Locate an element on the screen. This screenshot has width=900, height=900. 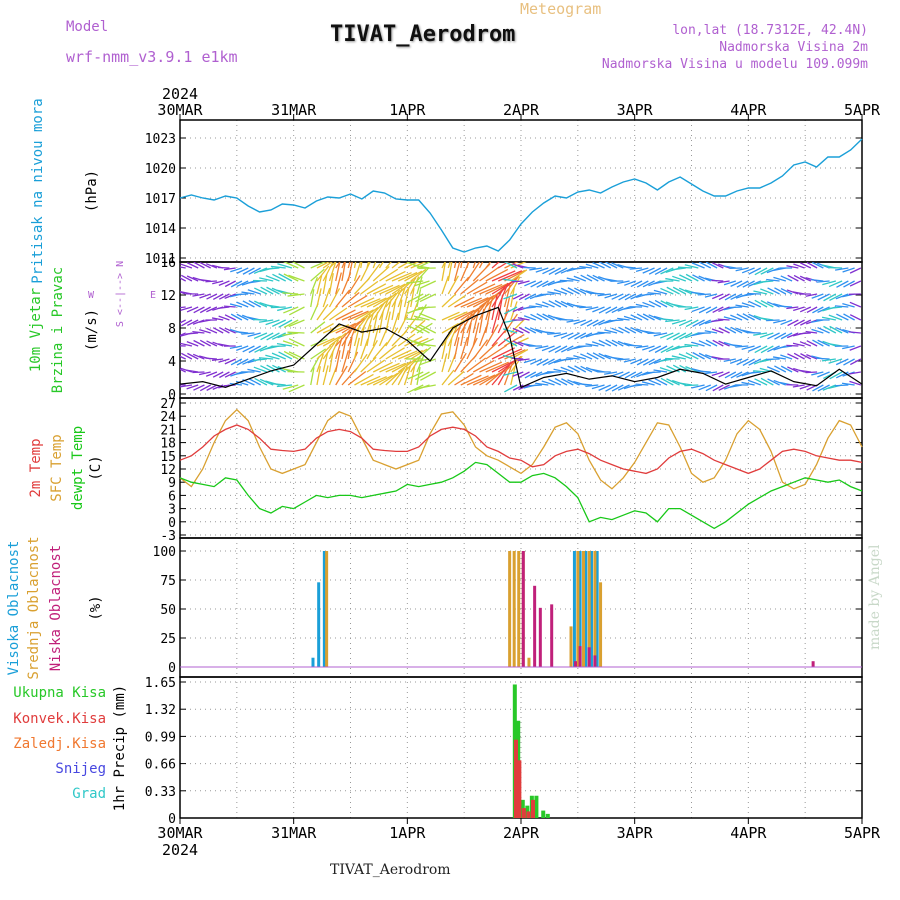
xtick-label-bottom: 30MAR is located at coordinates (180, 833).